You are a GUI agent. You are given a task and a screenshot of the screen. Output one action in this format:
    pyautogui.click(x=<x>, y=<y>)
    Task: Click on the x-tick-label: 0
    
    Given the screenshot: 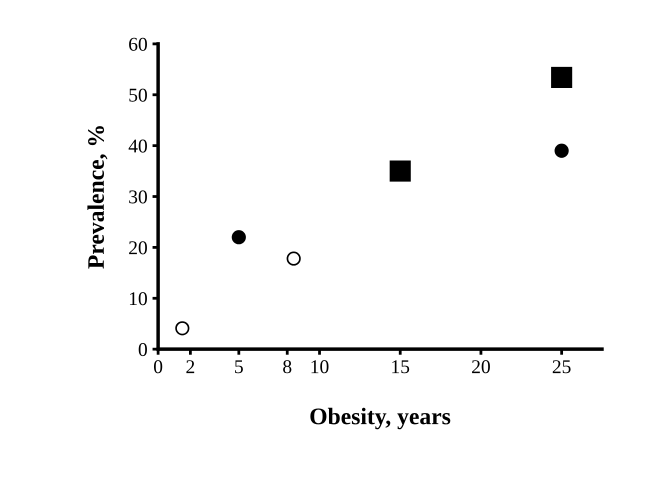 What is the action you would take?
    pyautogui.click(x=158, y=367)
    